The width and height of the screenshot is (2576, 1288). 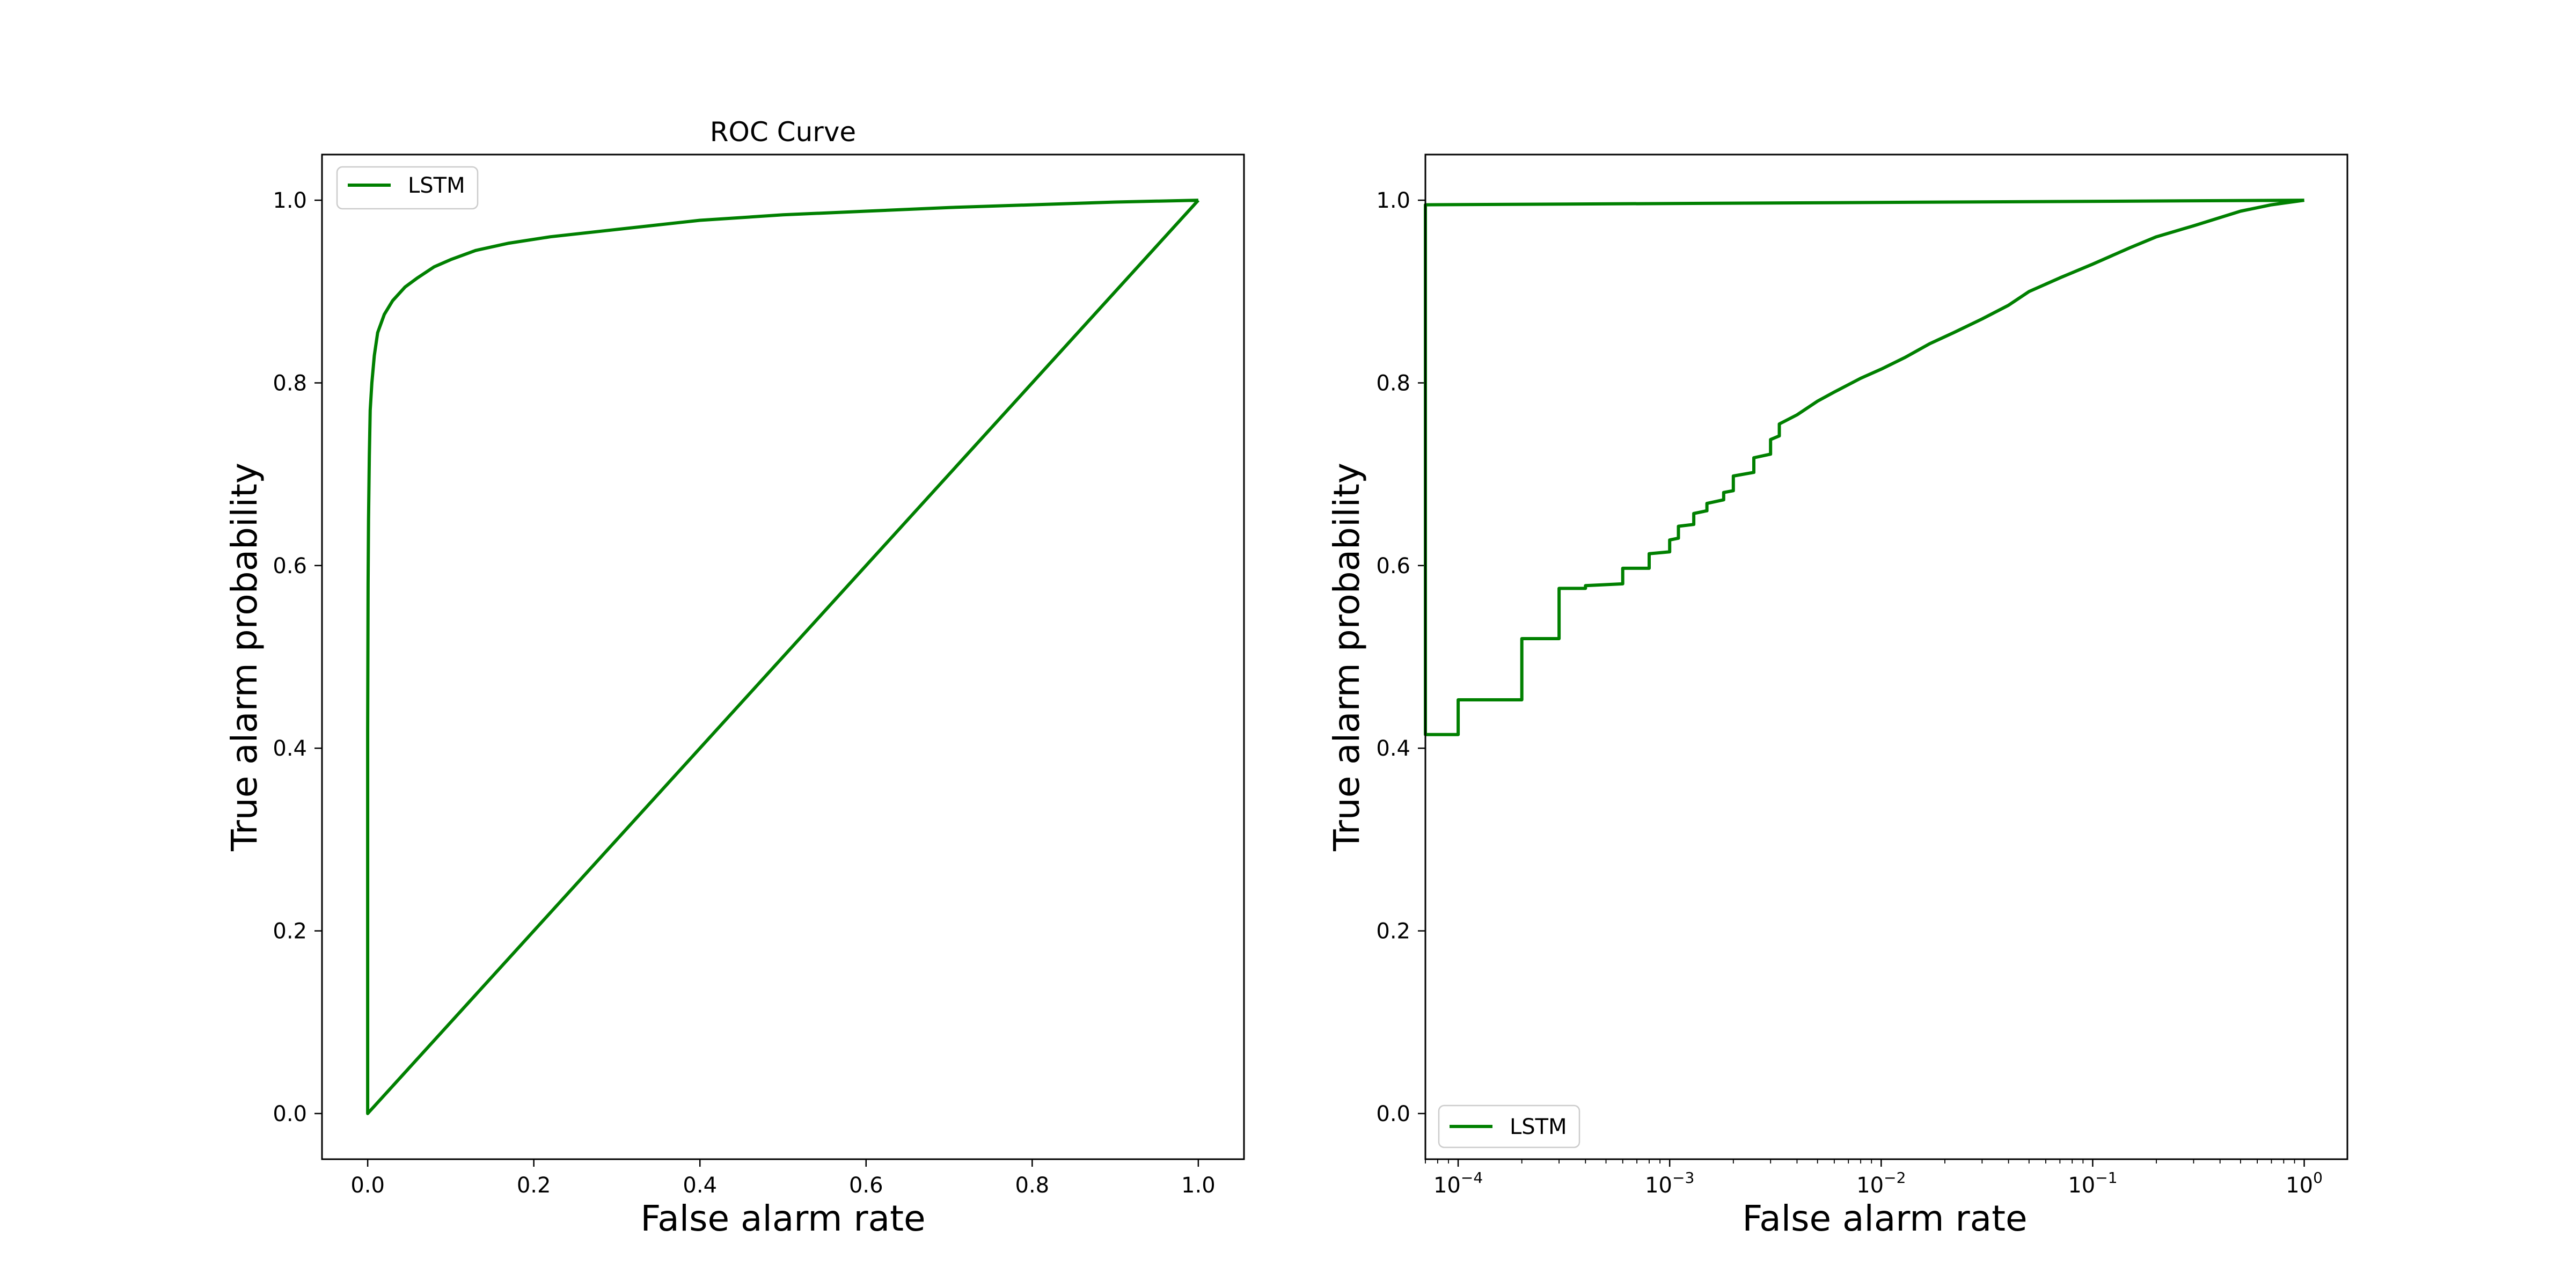 I want to click on x-tick-label: 10⁻³, so click(x=1669, y=1183).